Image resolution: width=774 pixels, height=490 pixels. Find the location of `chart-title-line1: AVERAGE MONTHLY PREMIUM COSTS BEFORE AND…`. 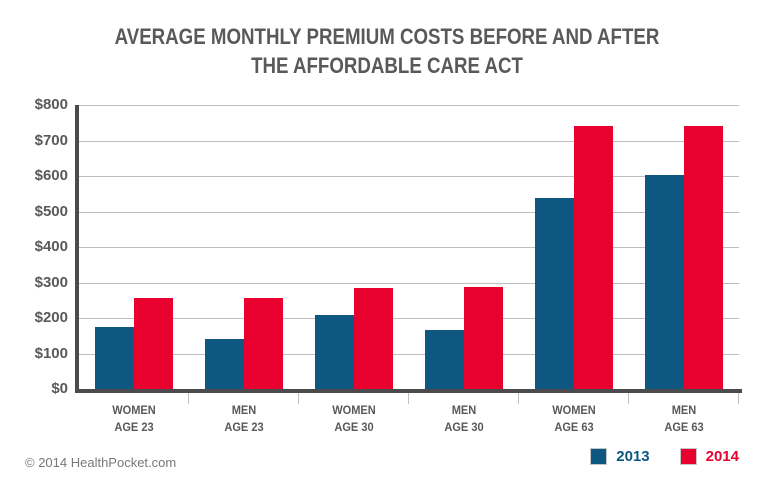

chart-title-line1: AVERAGE MONTHLY PREMIUM COSTS BEFORE AND… is located at coordinates (387, 36).